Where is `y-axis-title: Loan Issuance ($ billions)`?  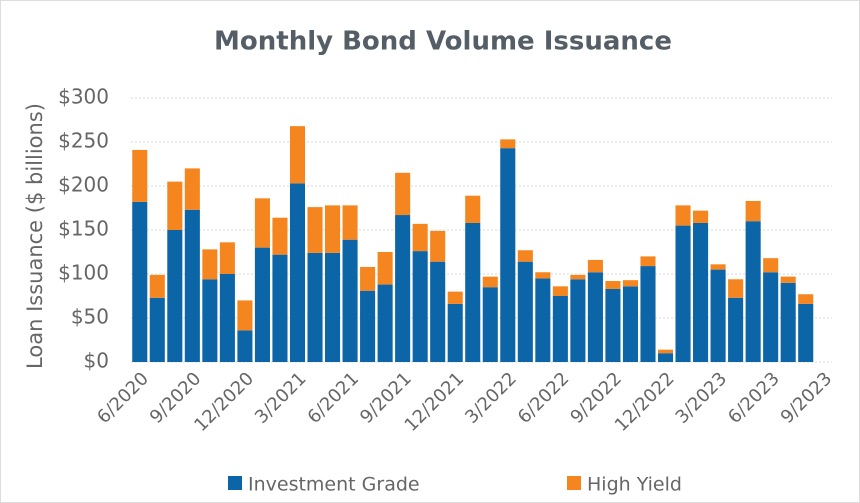 y-axis-title: Loan Issuance ($ billions) is located at coordinates (35, 236).